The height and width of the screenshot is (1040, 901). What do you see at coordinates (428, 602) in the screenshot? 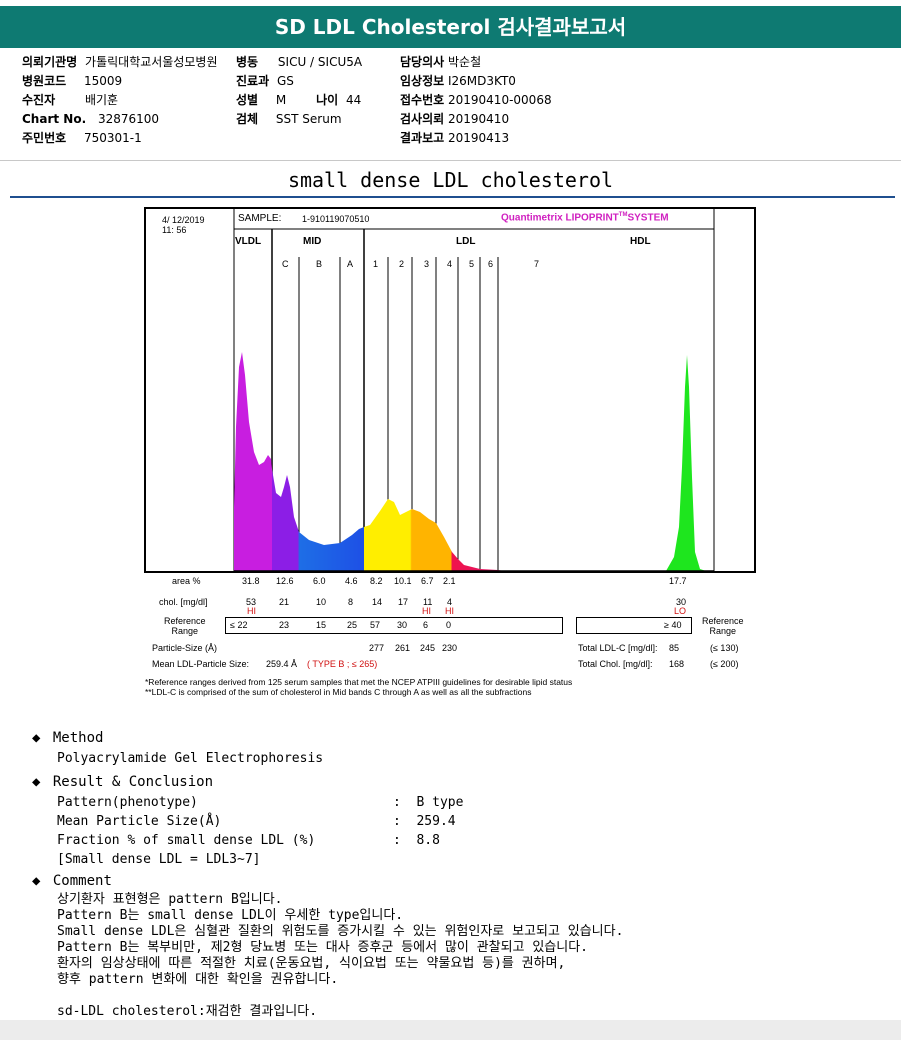
I see `chol-value: 11` at bounding box center [428, 602].